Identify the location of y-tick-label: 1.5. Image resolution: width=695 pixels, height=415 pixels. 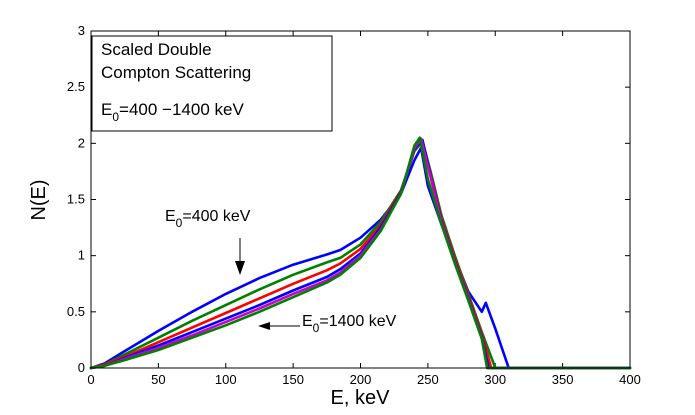
(76, 199).